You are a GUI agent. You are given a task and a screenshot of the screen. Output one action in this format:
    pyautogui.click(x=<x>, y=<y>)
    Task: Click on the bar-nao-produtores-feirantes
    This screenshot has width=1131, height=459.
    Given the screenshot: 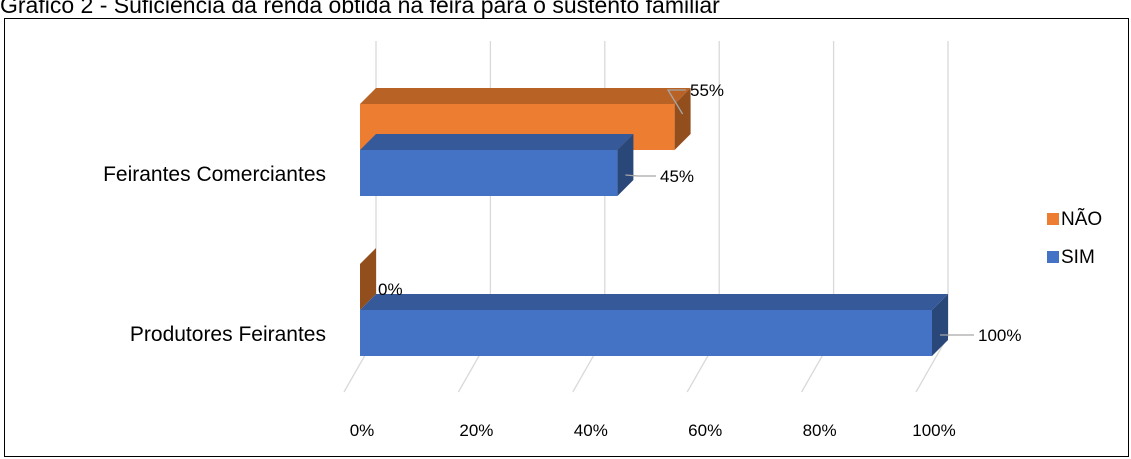 What is the action you would take?
    pyautogui.click(x=368, y=279)
    